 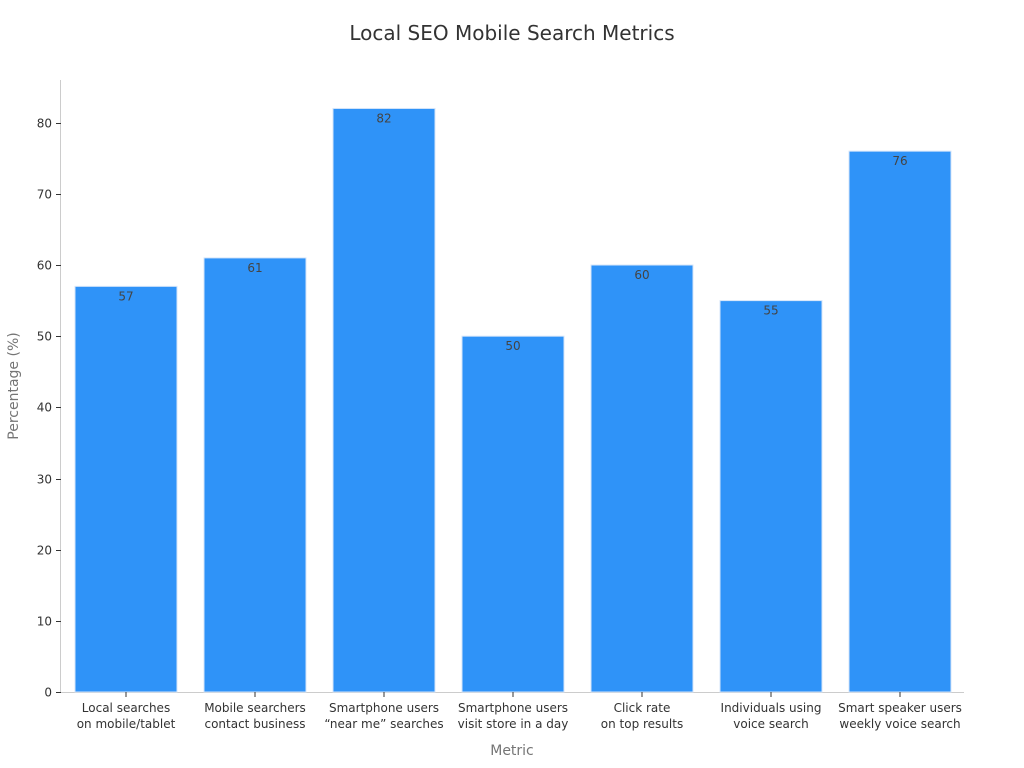 What do you see at coordinates (642, 708) in the screenshot?
I see `x-tick-label: Click rate` at bounding box center [642, 708].